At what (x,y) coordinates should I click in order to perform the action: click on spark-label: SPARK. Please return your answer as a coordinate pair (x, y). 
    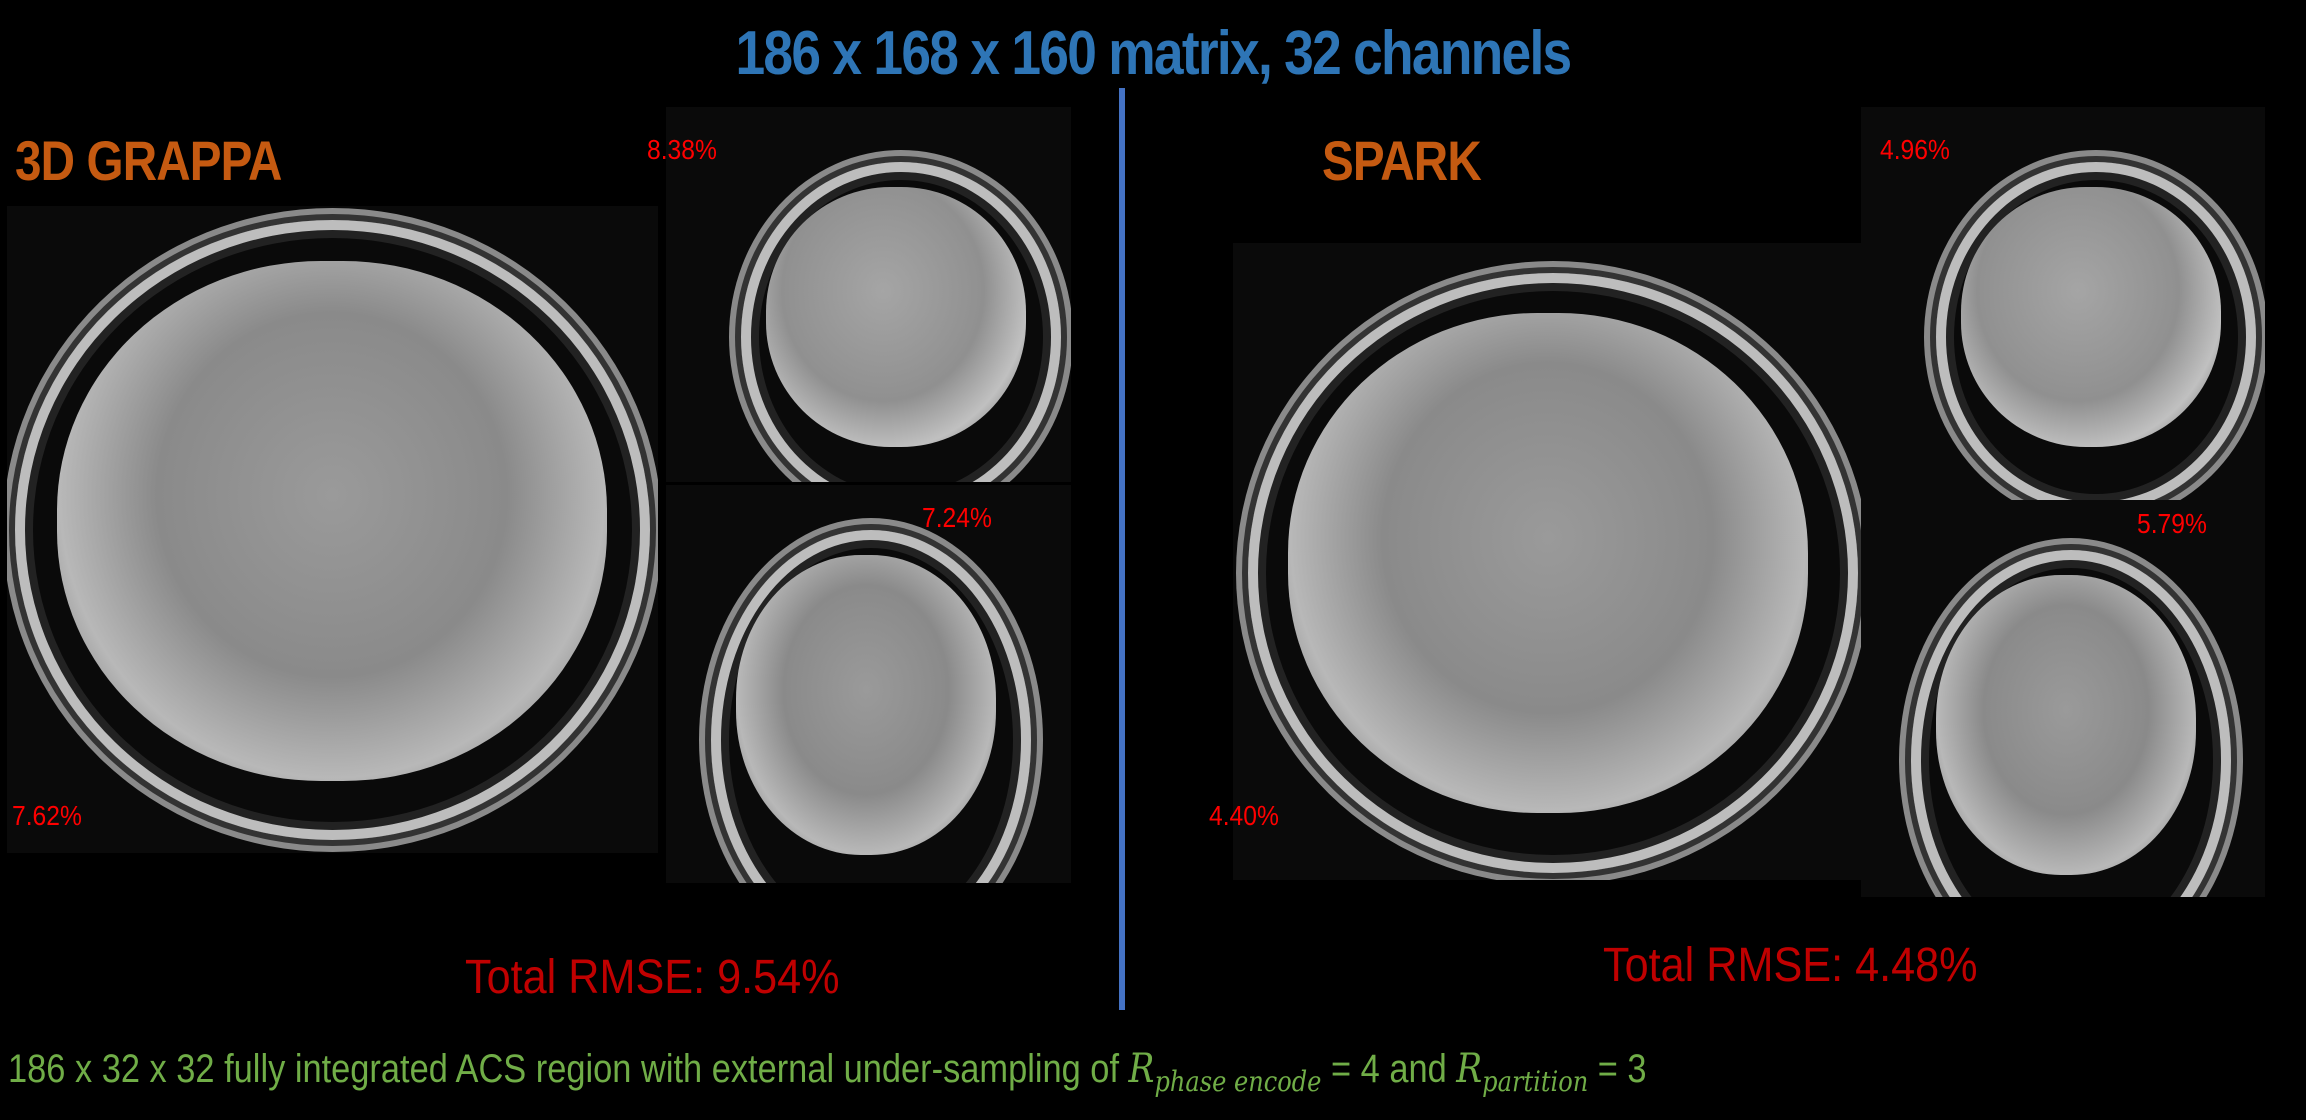
    Looking at the image, I should click on (1402, 160).